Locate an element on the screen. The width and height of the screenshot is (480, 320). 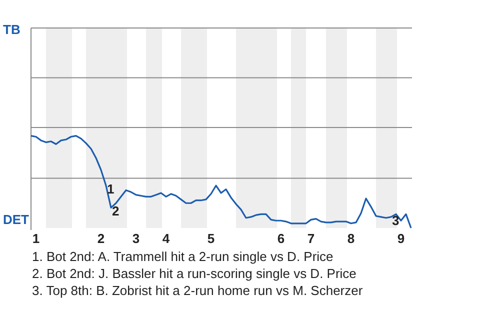
annotation: 1 is located at coordinates (110, 189).